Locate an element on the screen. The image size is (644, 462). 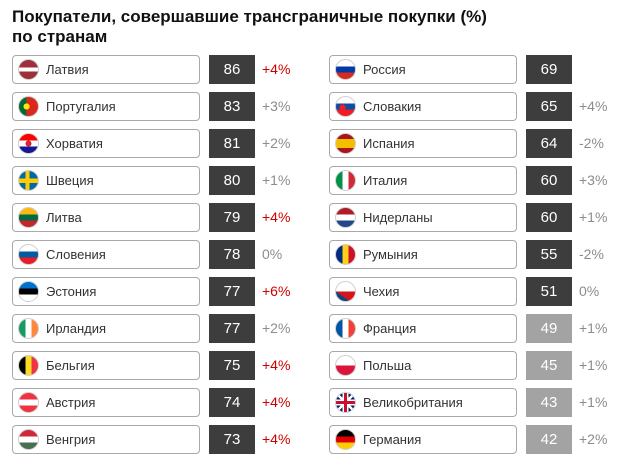
country-label: Португалия is located at coordinates (81, 106).